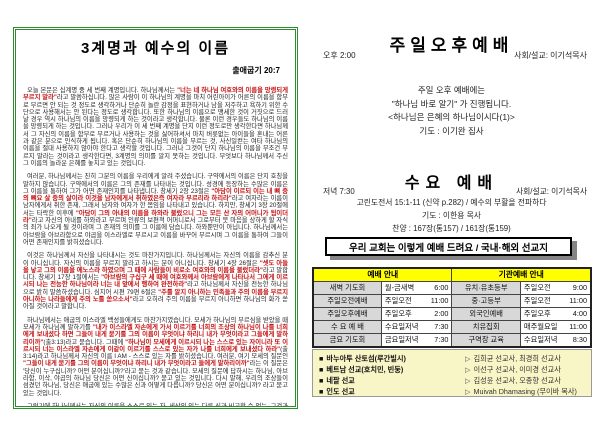 Image resolution: width=600 pixels, height=424 pixels. Describe the element at coordinates (340, 391) in the screenshot. I see `mission-field-label: 인도 선교` at that location.